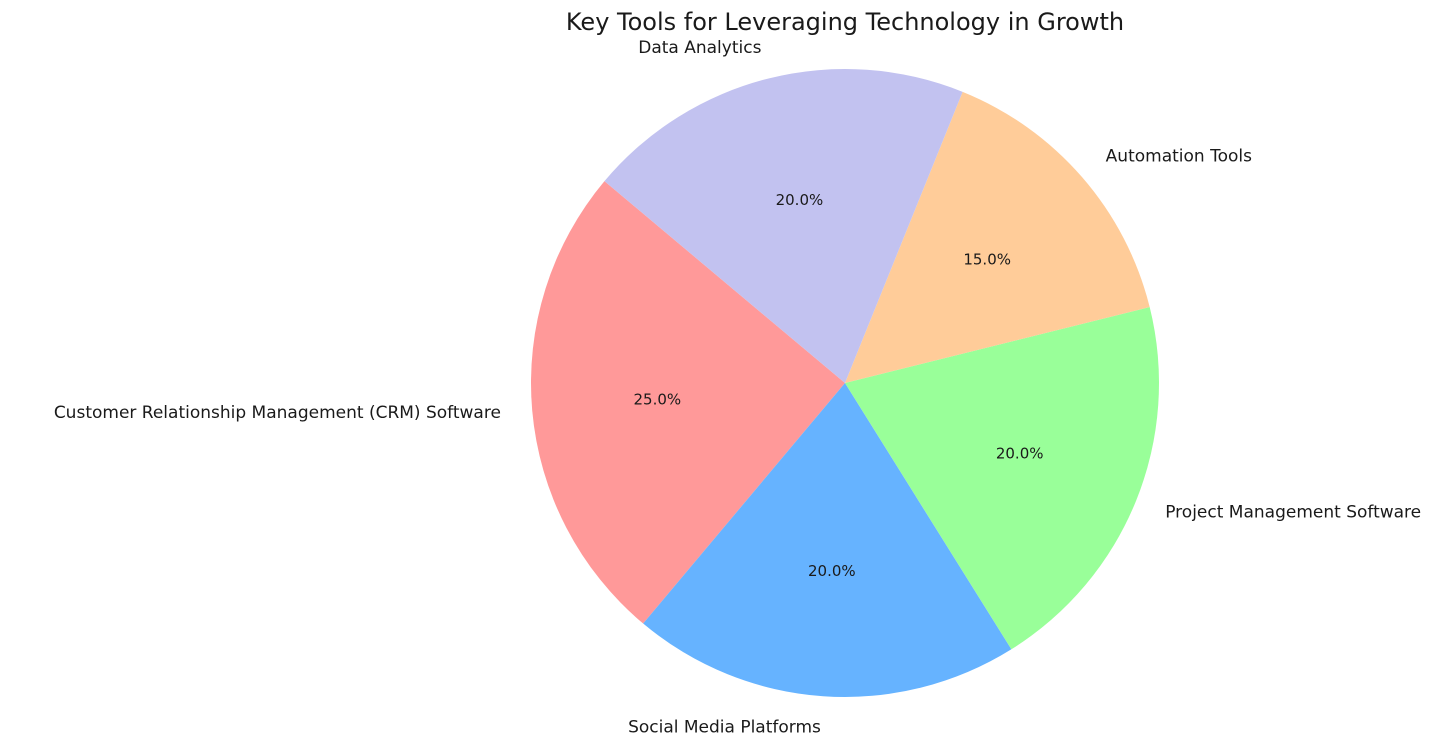  Describe the element at coordinates (827, 540) in the screenshot. I see `pie-slice-social-media-platforms` at that location.